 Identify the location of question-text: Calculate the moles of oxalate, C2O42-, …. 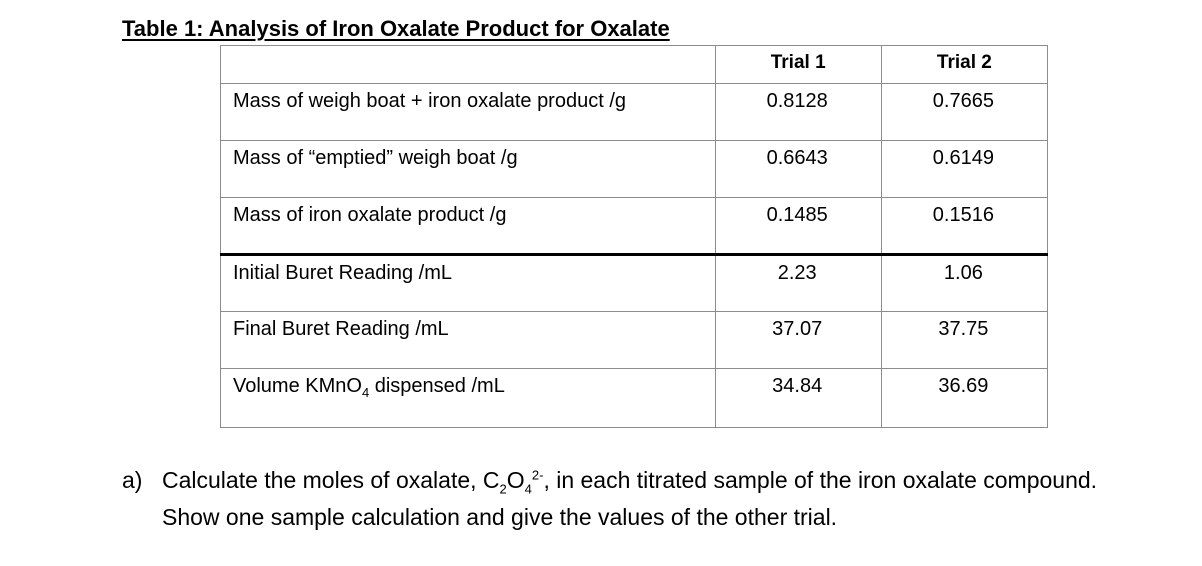
(642, 499).